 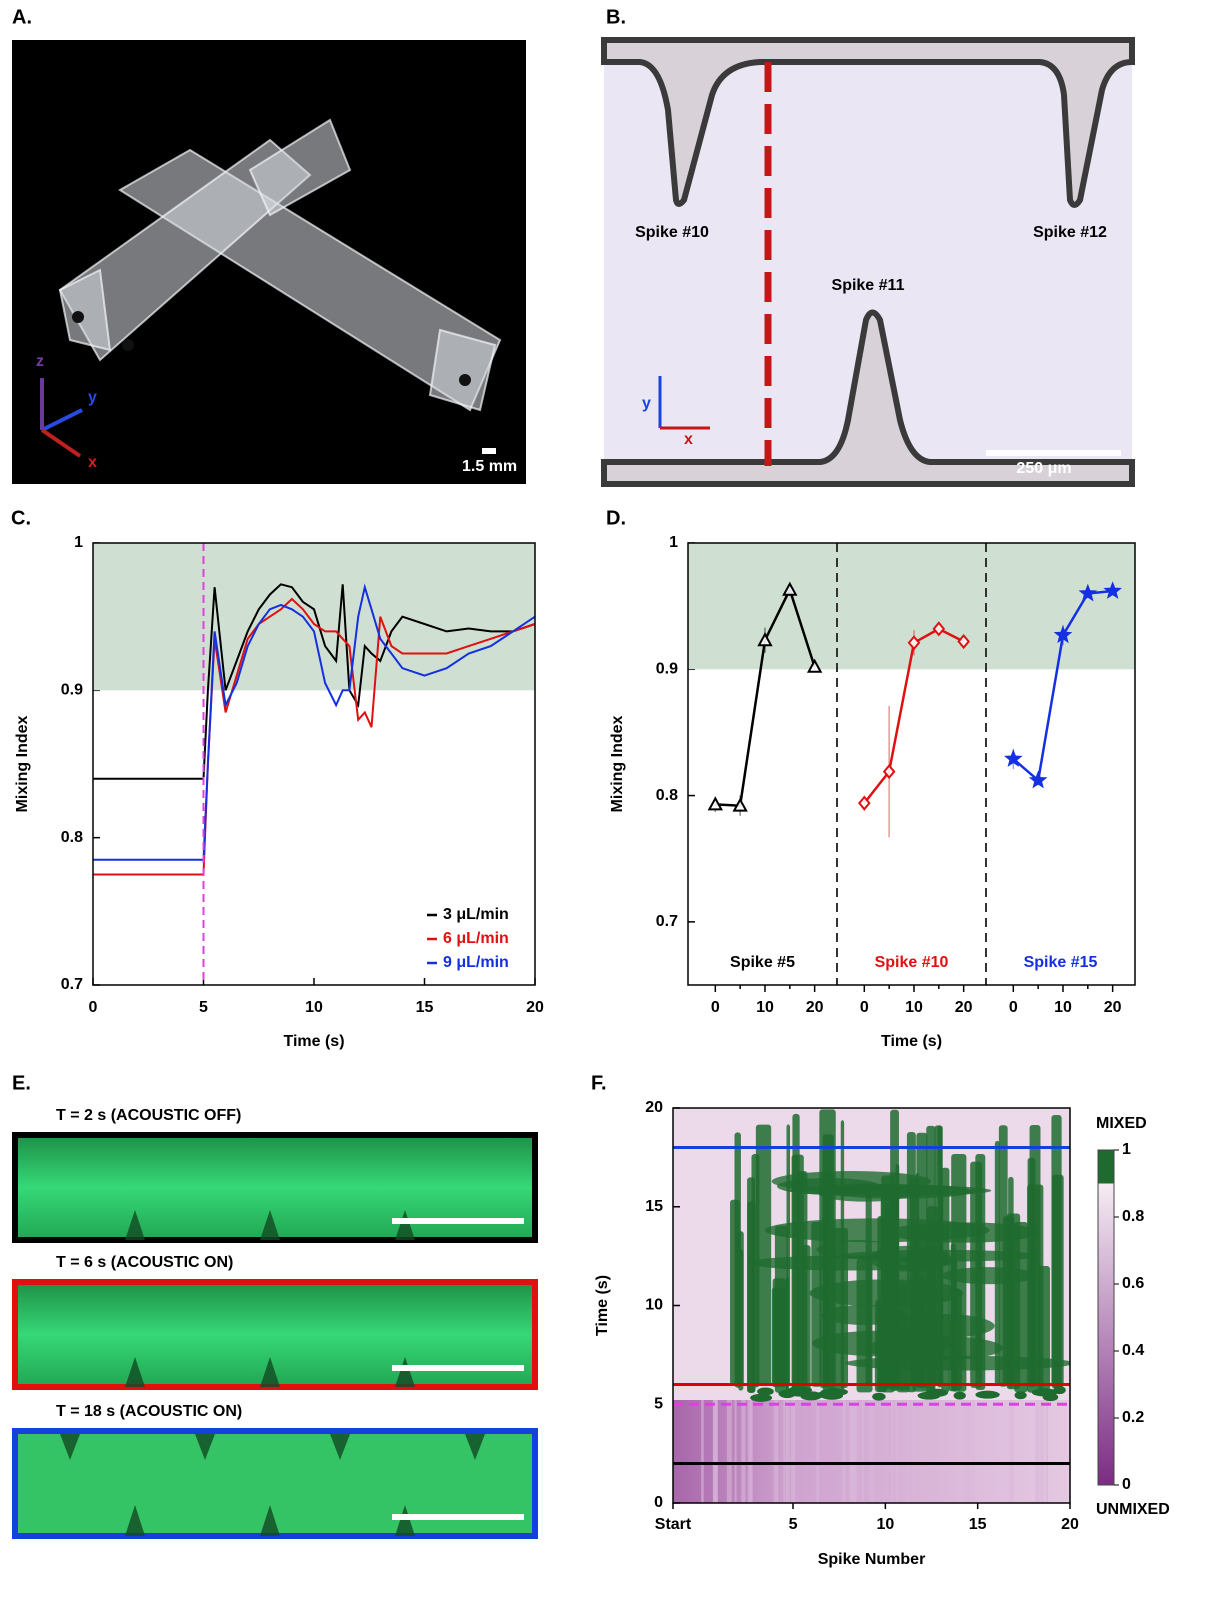 I want to click on scale-label: 1.5 mm, so click(x=489, y=466).